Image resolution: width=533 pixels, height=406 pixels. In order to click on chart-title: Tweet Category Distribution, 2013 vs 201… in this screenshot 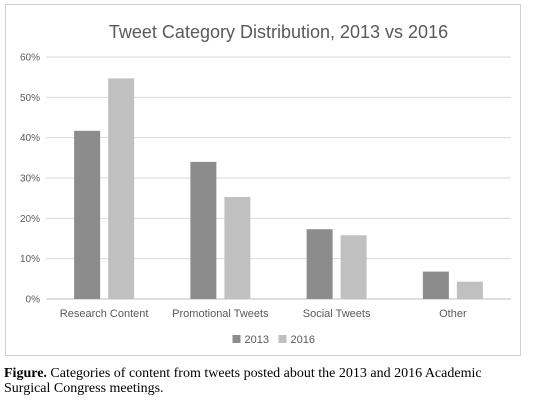, I will do `click(278, 32)`.